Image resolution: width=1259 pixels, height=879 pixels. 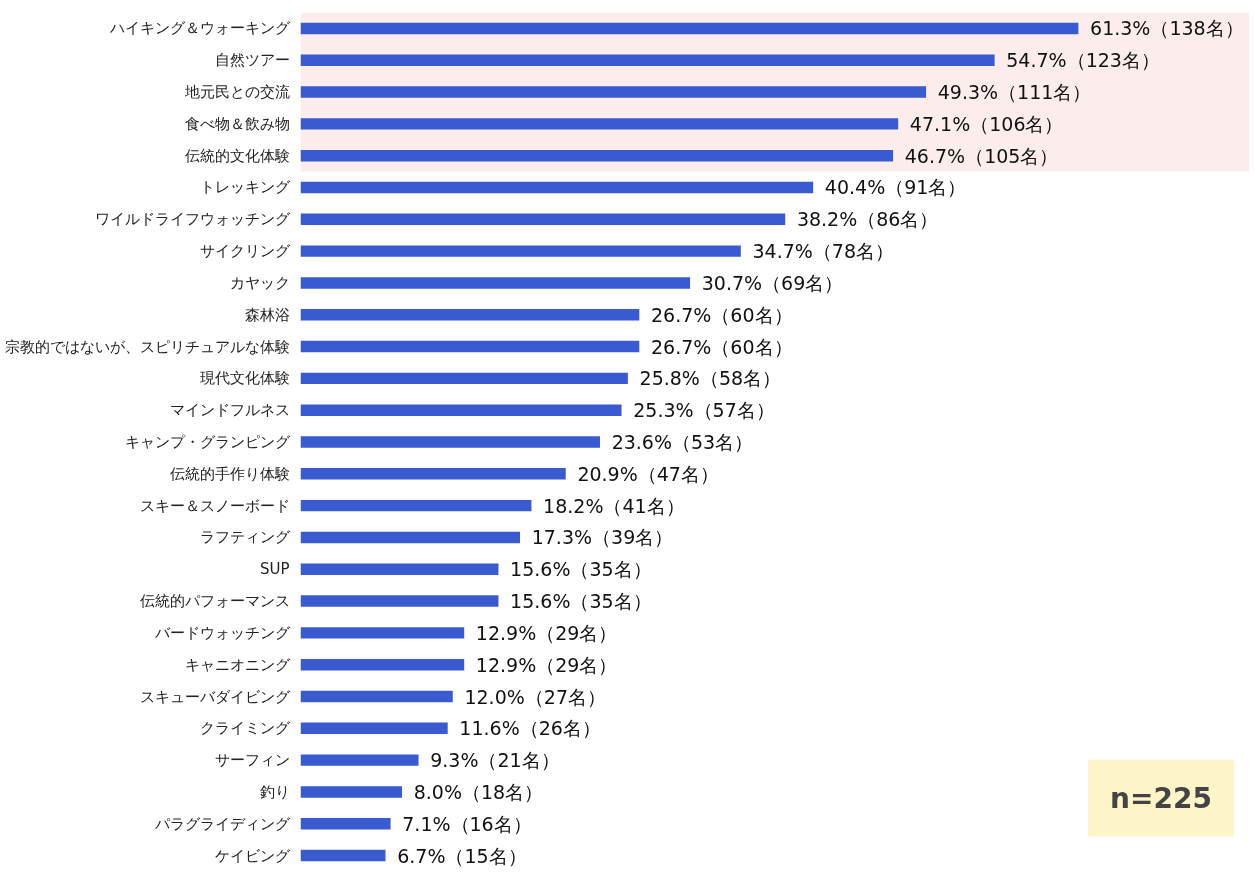 What do you see at coordinates (823, 251) in the screenshot?
I see `data-label: 34.7%（78名）` at bounding box center [823, 251].